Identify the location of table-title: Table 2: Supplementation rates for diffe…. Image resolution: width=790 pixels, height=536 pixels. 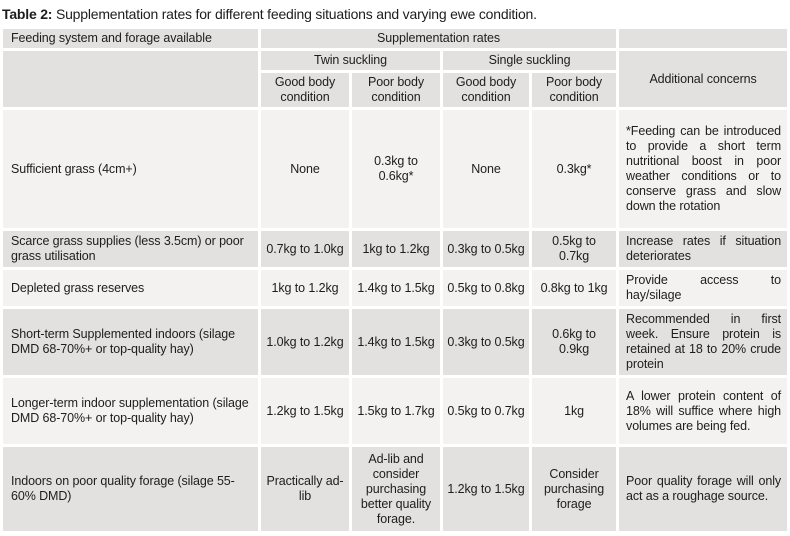
(395, 13).